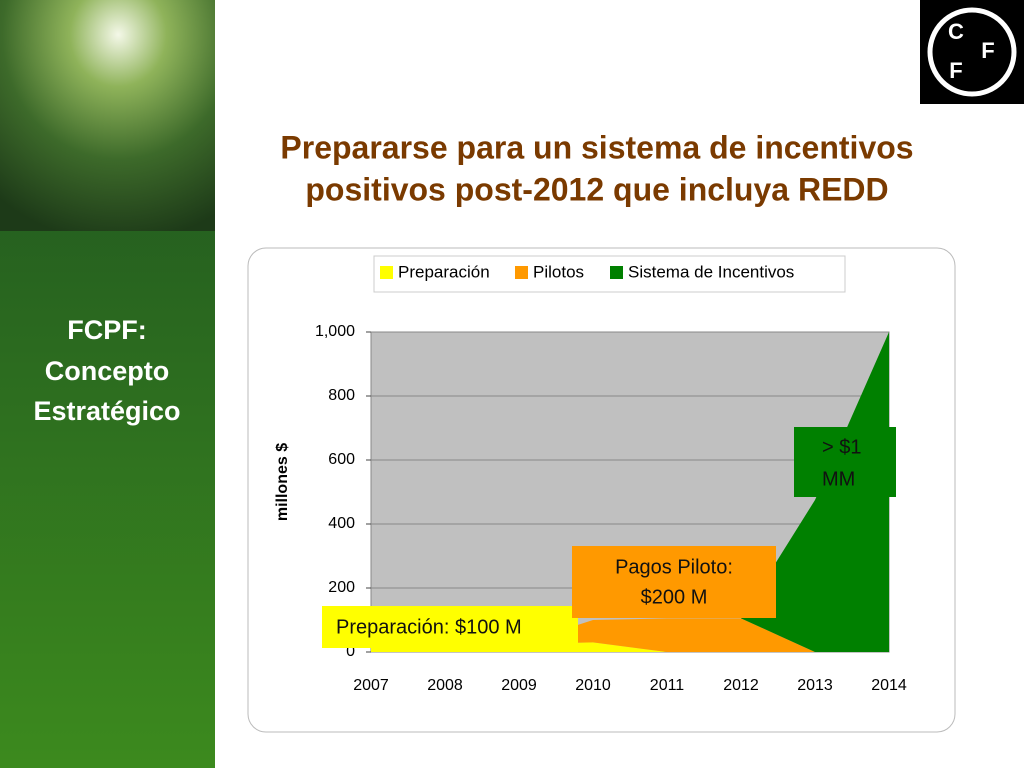 The width and height of the screenshot is (1024, 773). I want to click on annotation-text: Pagos Piloto:, so click(674, 567).